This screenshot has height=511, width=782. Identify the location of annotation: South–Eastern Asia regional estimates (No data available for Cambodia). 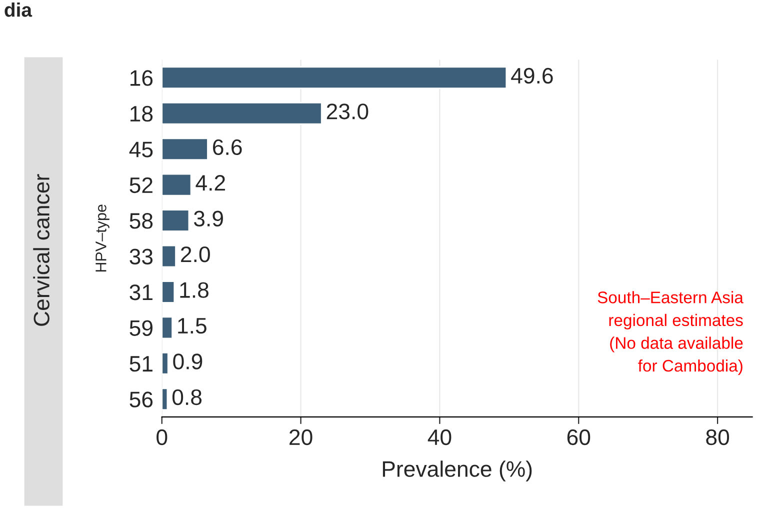
(671, 333).